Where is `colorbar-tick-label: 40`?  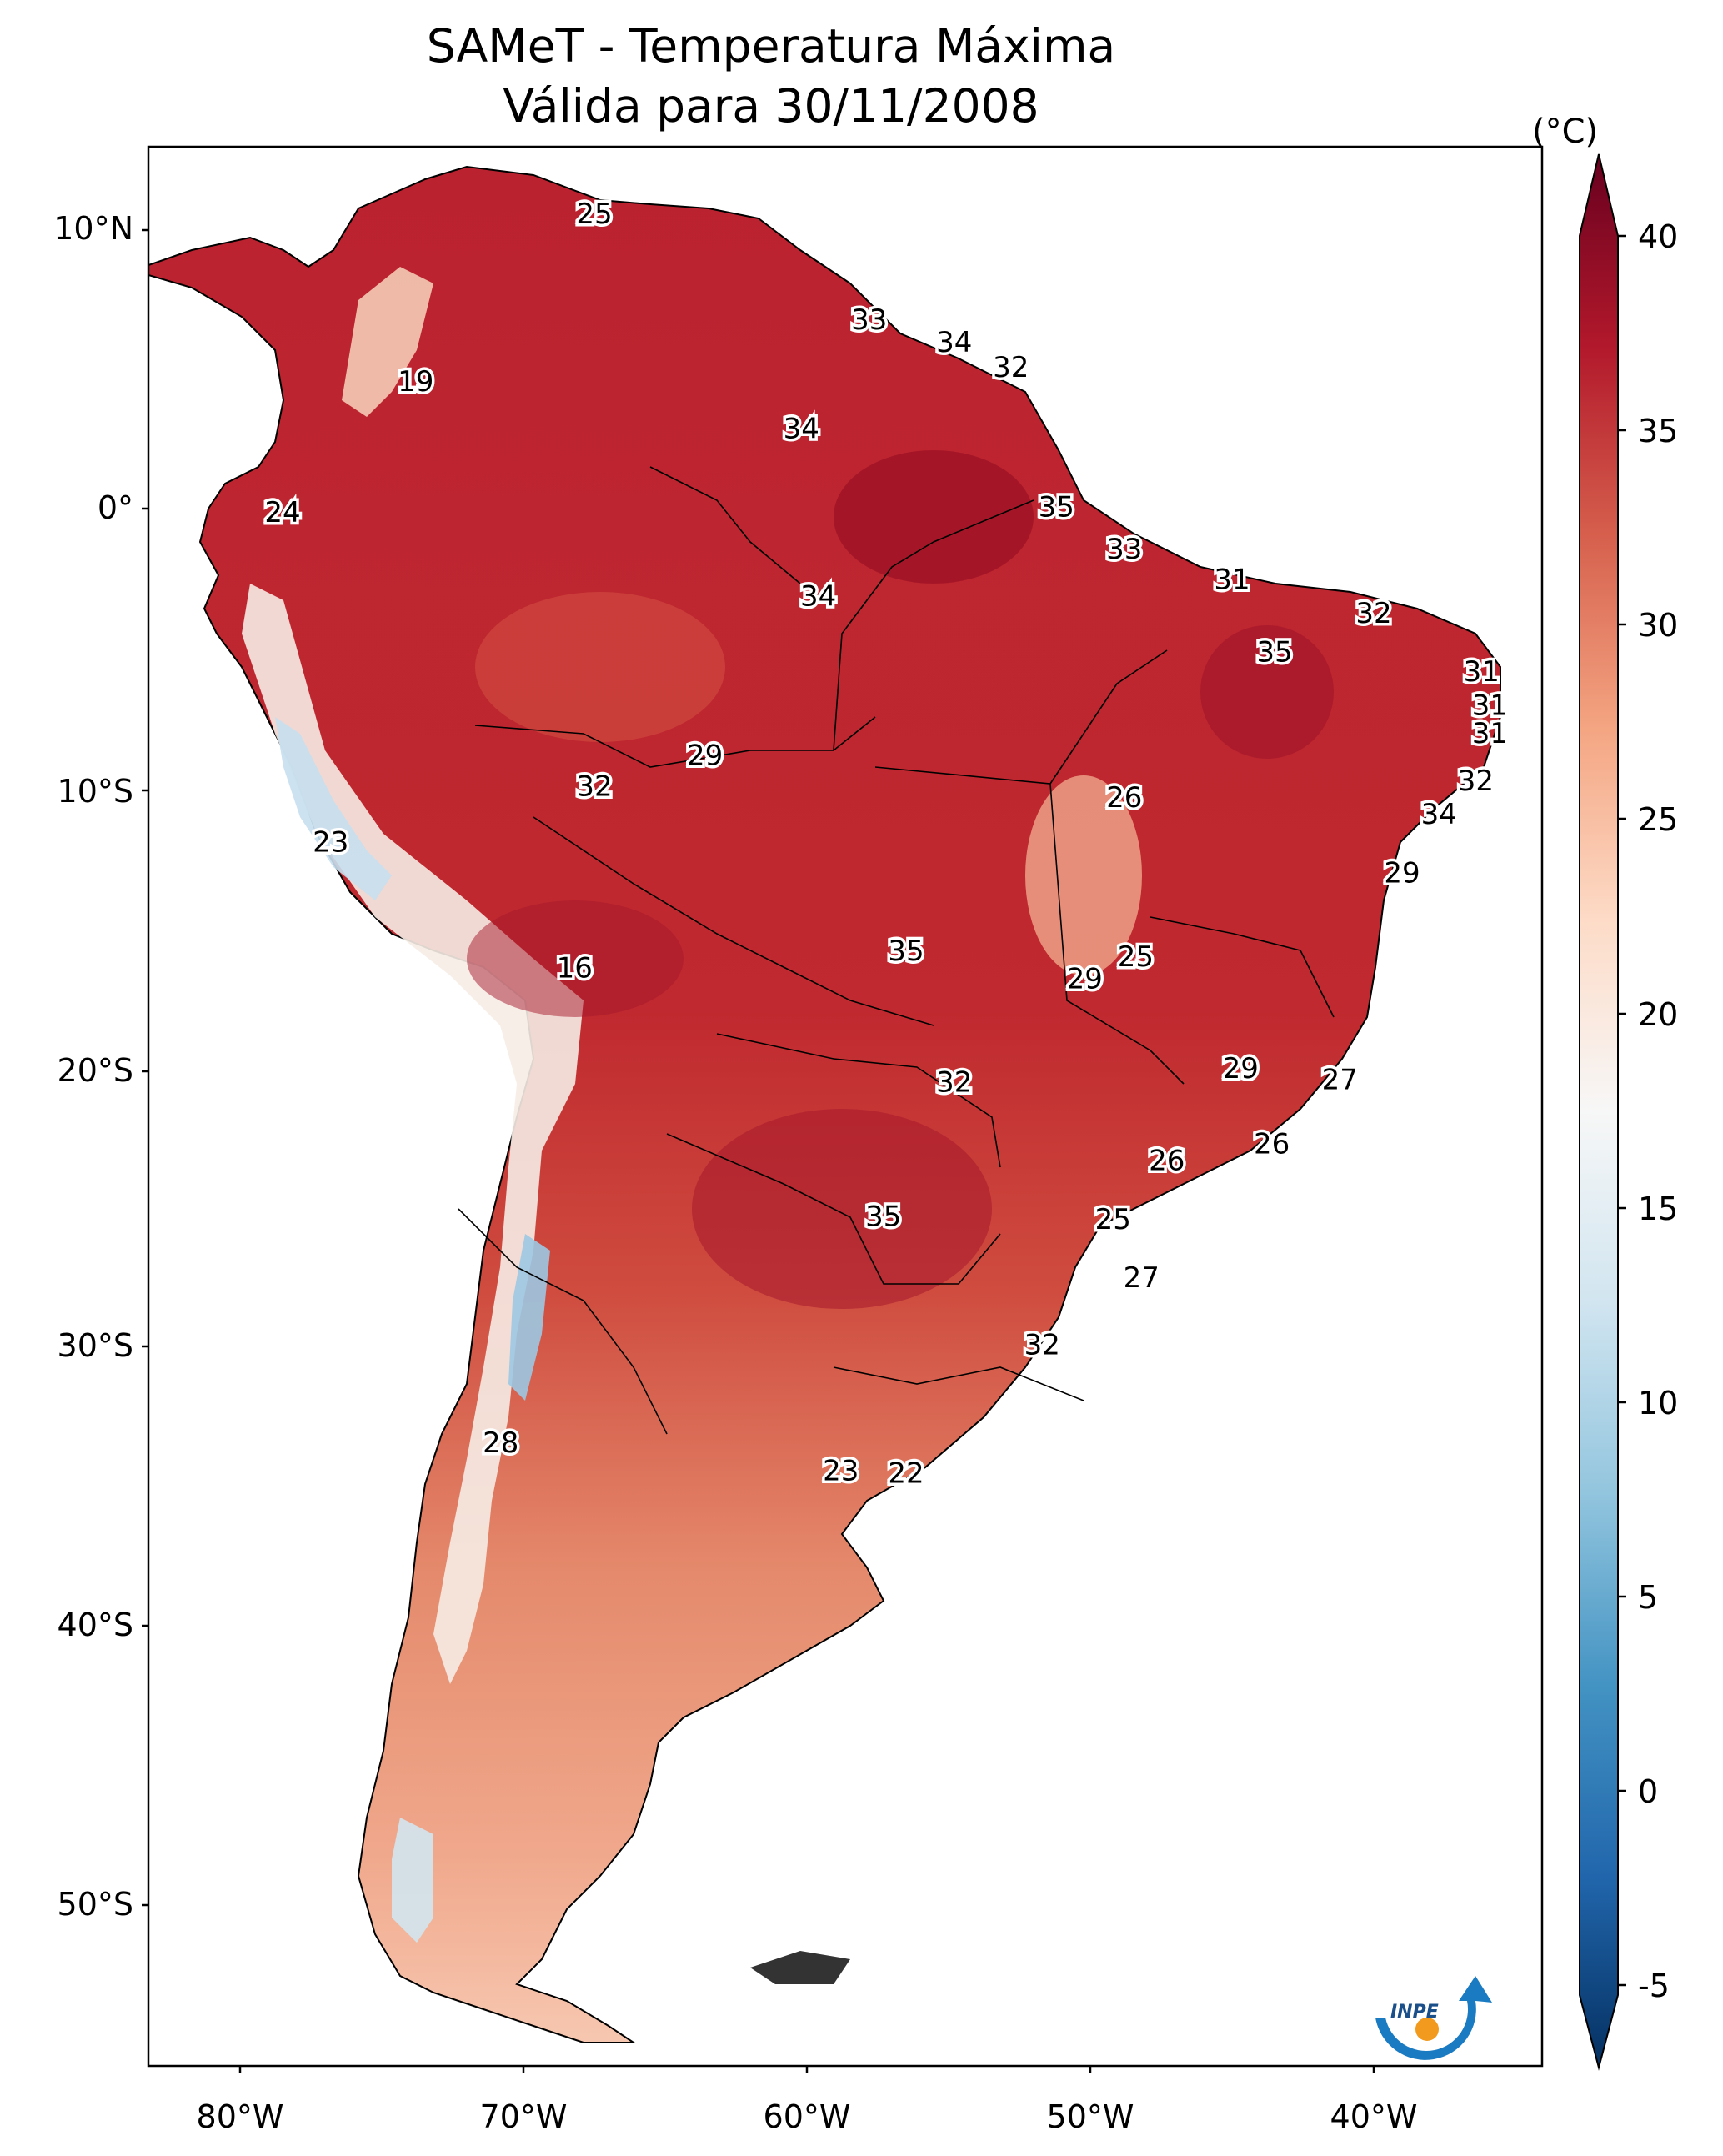
colorbar-tick-label: 40 is located at coordinates (1659, 236).